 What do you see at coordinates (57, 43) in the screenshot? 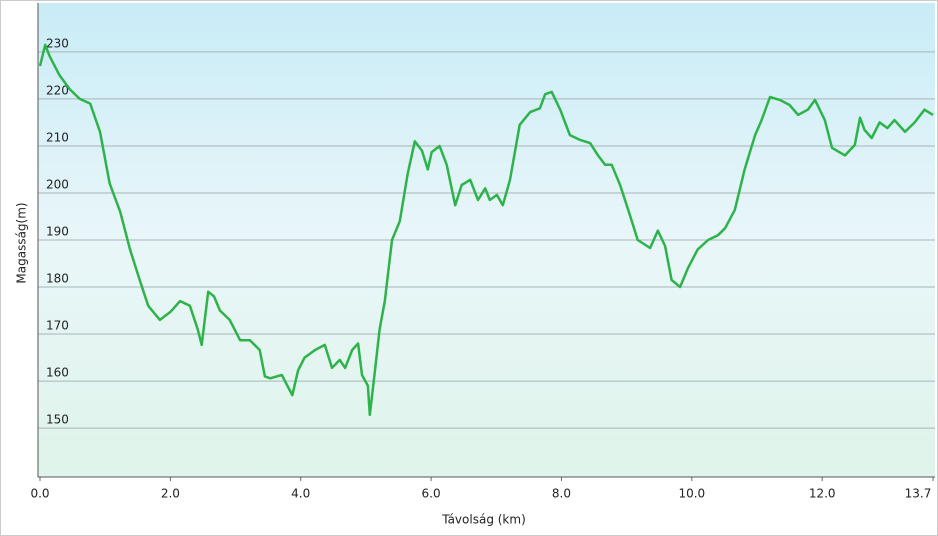
I see `y-tick-label: 230` at bounding box center [57, 43].